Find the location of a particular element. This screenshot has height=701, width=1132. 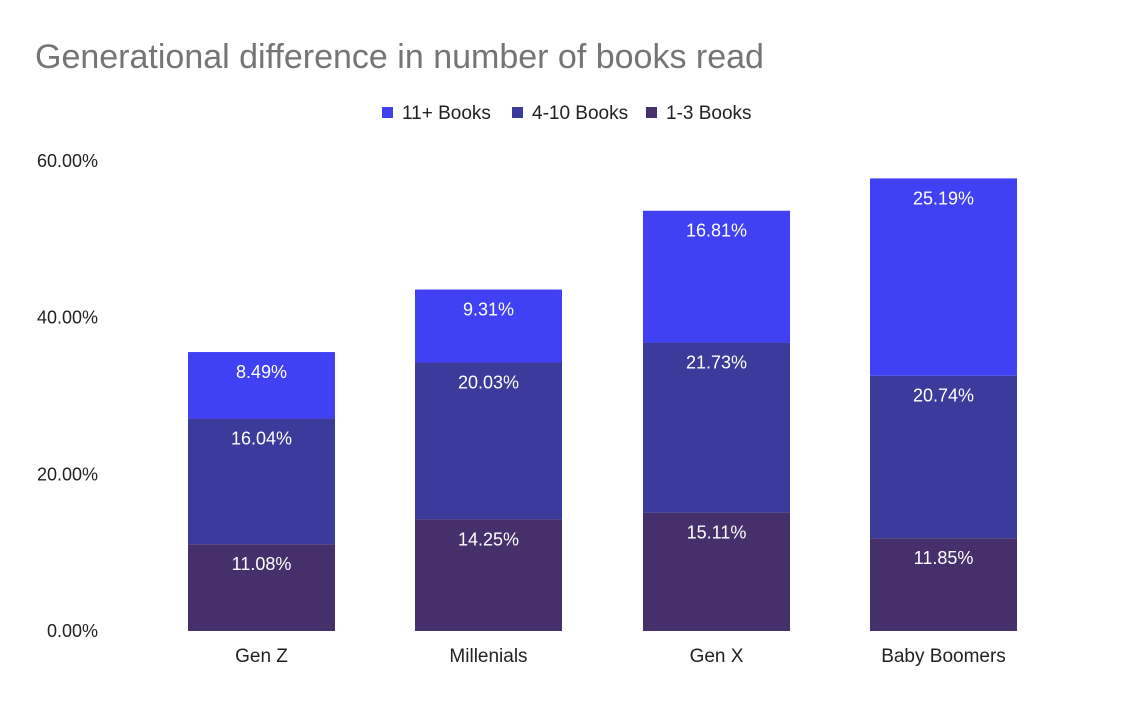

y-axis: 0.00% 20.00% 40.00% 60.00% is located at coordinates (67, 396).